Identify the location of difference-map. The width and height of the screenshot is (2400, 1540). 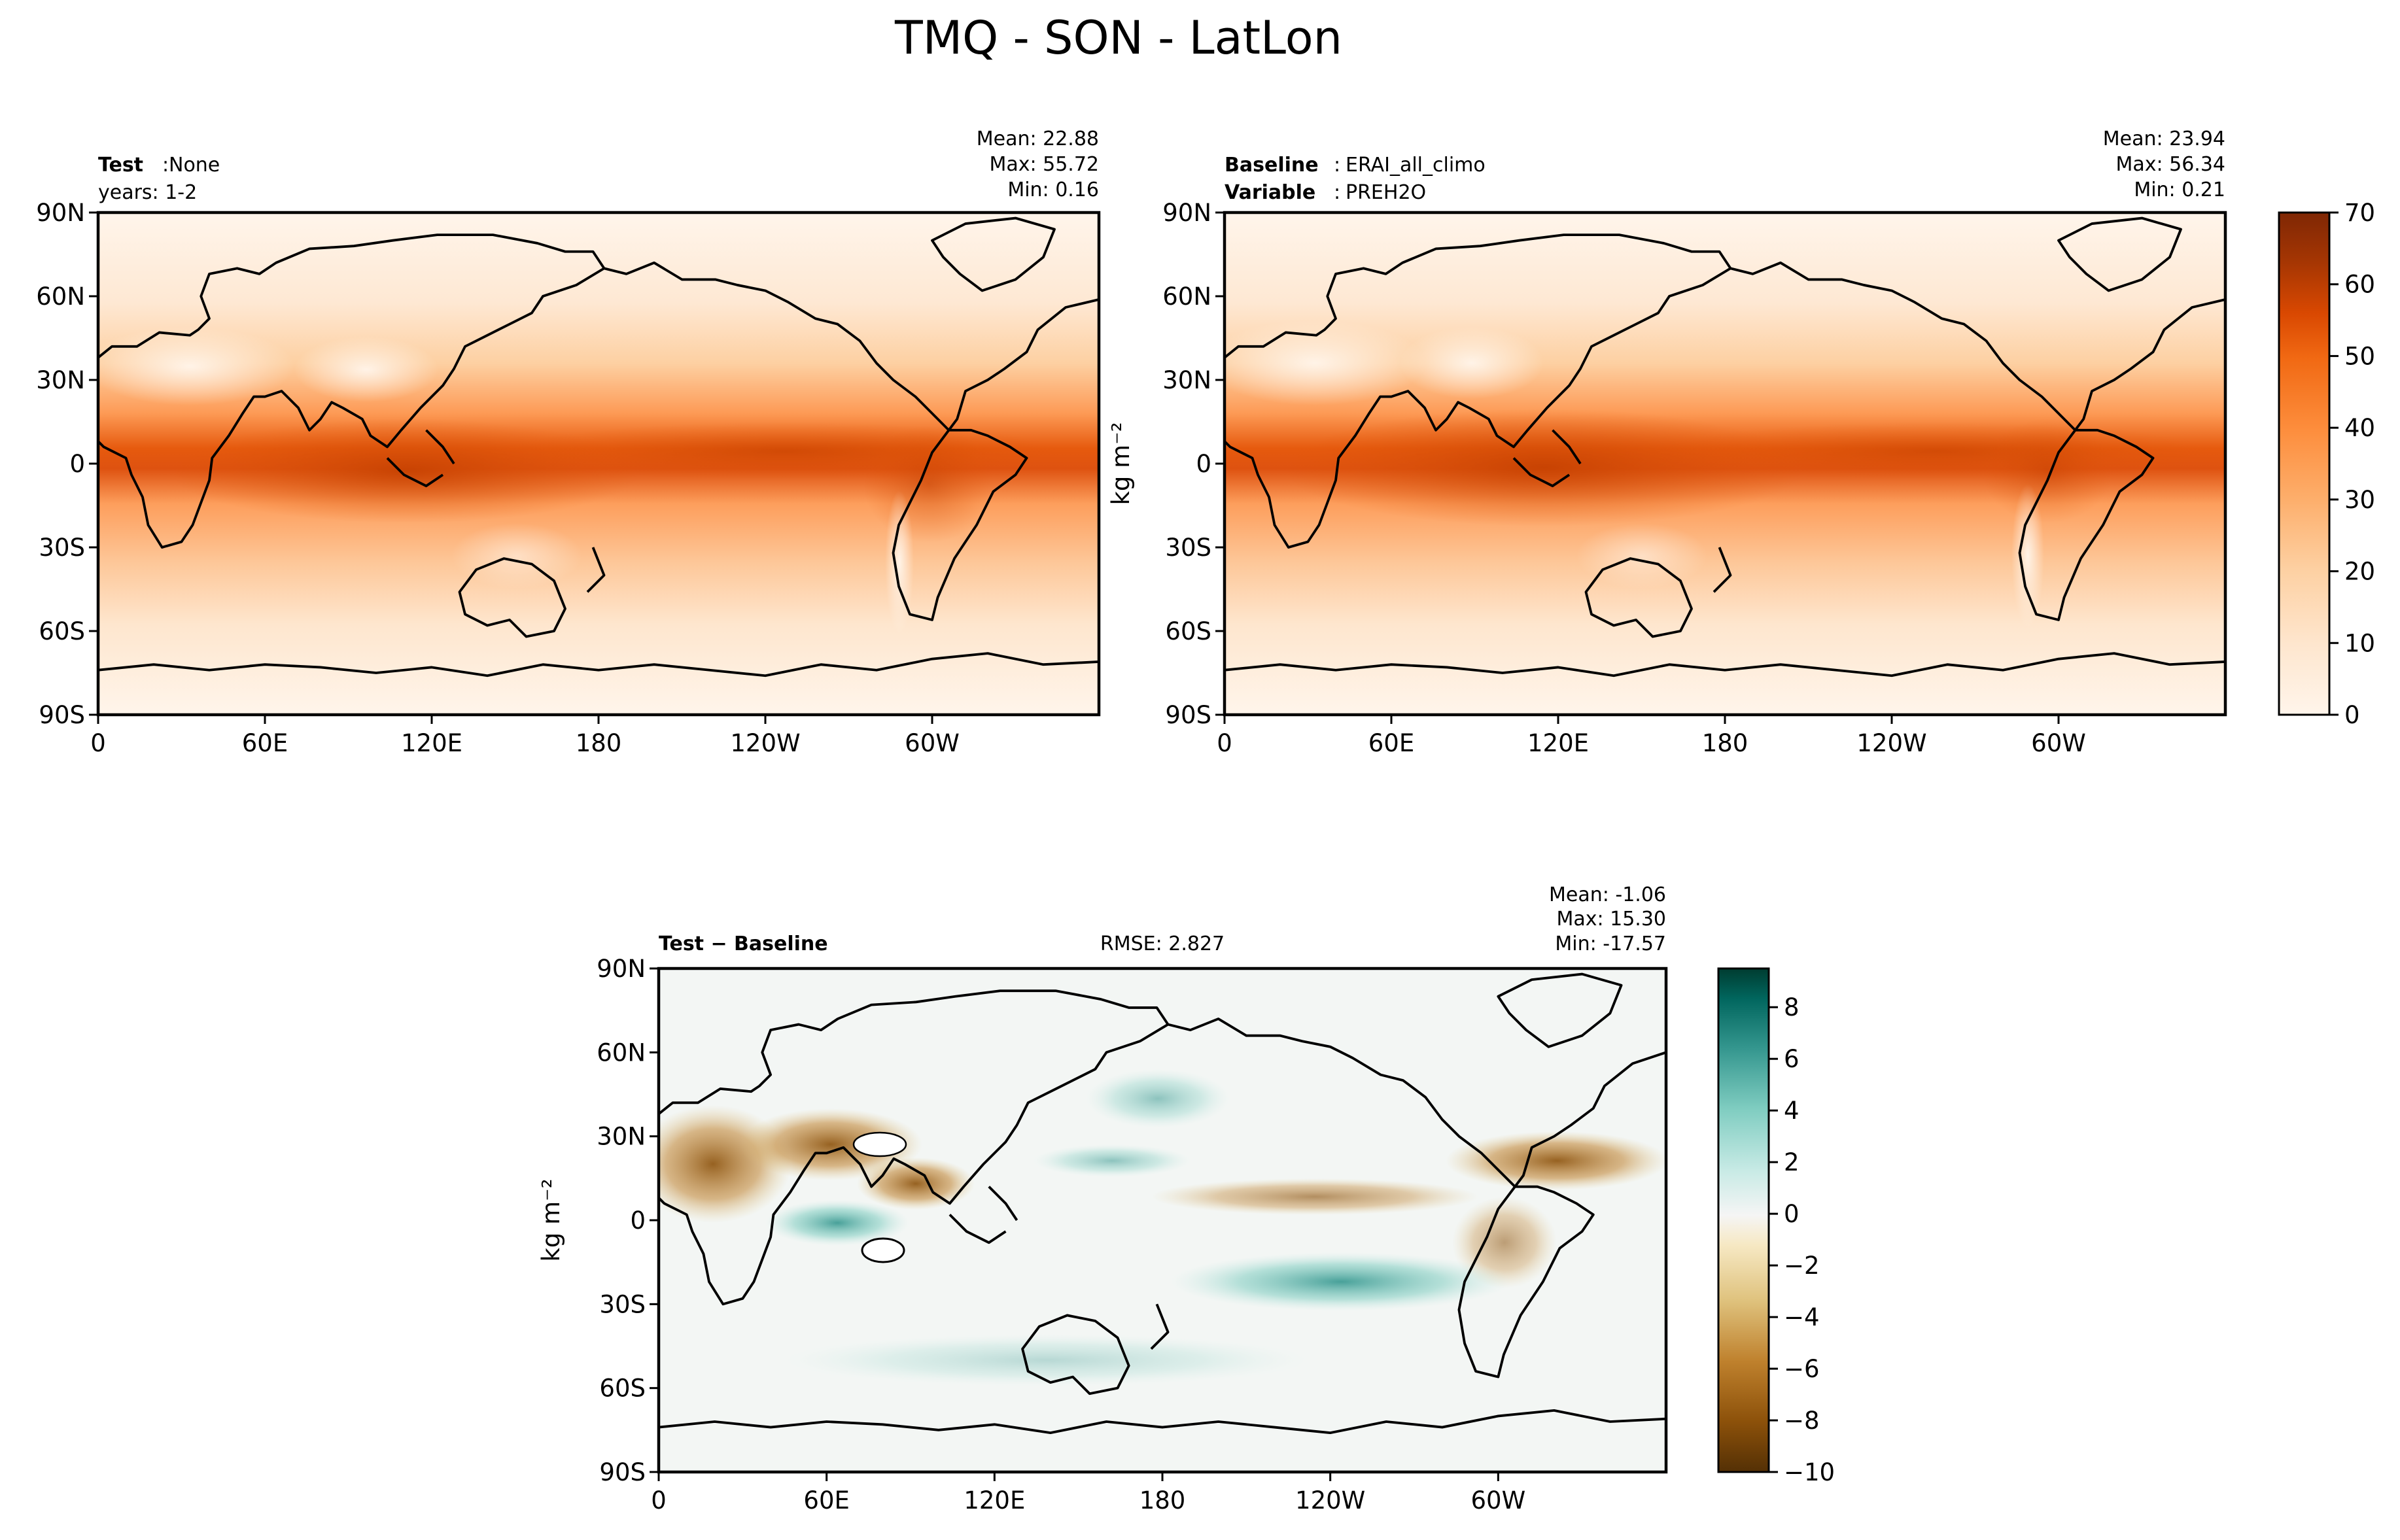
(1162, 1220).